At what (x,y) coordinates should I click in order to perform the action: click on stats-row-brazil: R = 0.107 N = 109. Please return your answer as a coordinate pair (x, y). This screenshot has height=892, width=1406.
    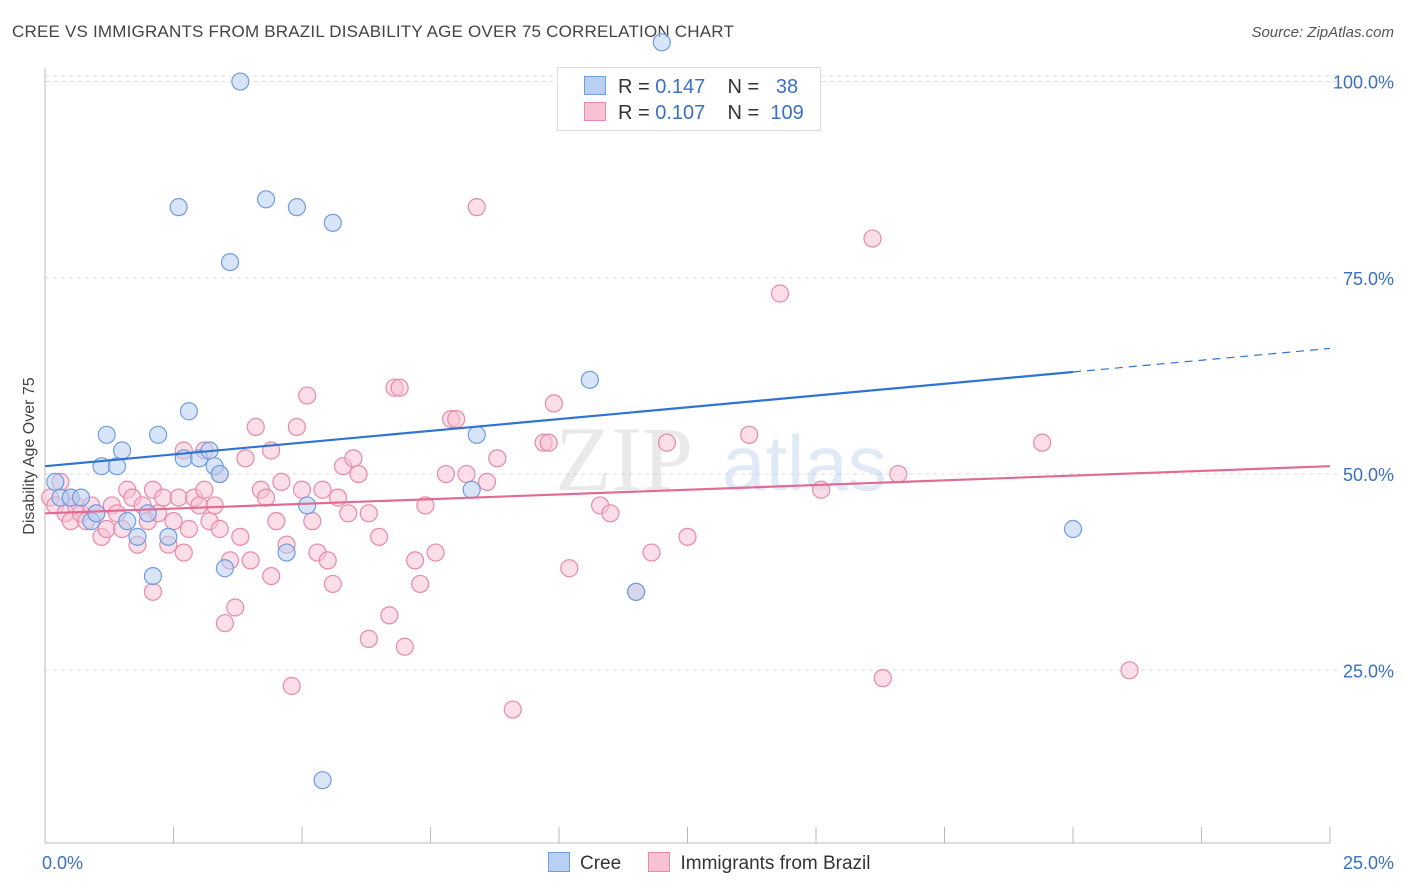
    Looking at the image, I should click on (694, 114).